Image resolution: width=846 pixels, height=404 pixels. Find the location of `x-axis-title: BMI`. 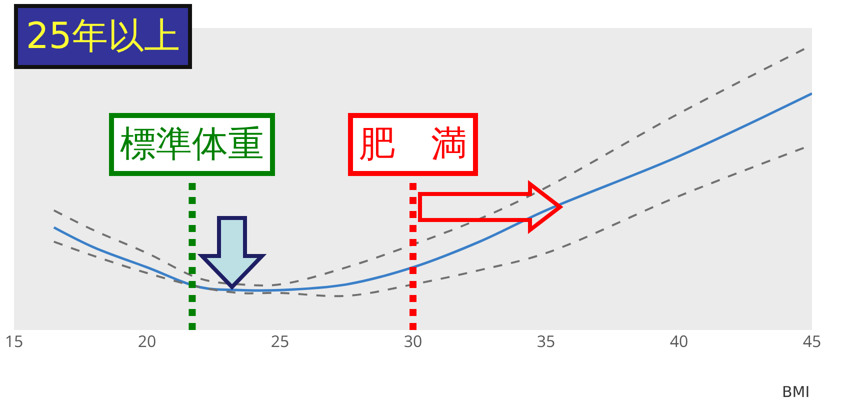

x-axis-title: BMI is located at coordinates (796, 392).